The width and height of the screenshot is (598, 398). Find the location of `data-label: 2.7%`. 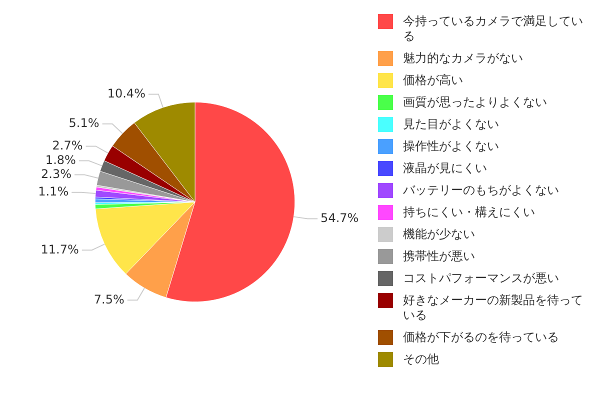

data-label: 2.7% is located at coordinates (67, 145).